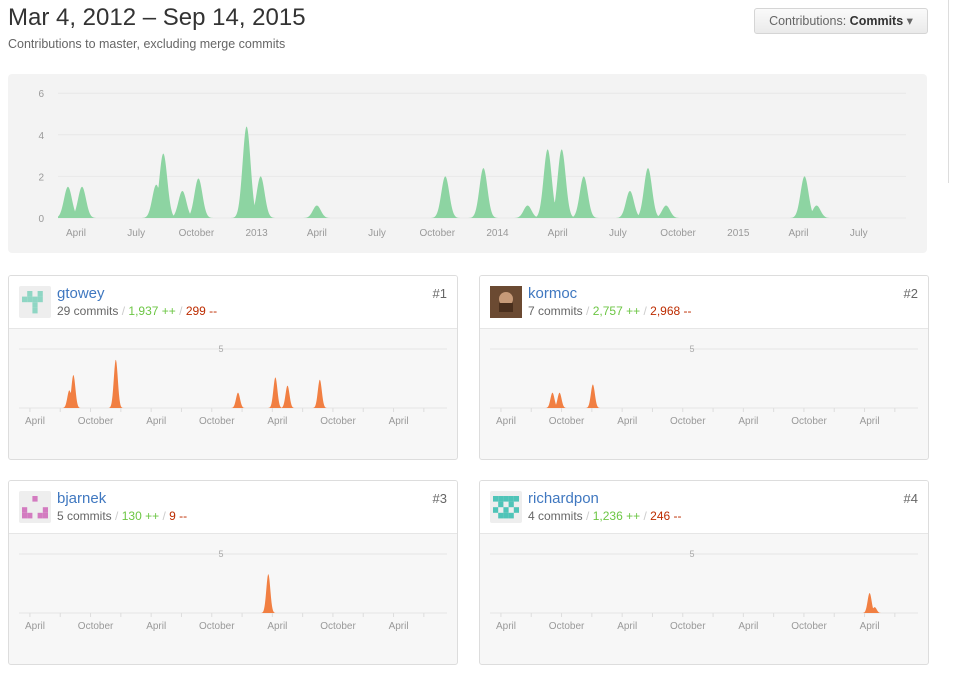  What do you see at coordinates (82, 498) in the screenshot?
I see `contributor-name: bjarnek` at bounding box center [82, 498].